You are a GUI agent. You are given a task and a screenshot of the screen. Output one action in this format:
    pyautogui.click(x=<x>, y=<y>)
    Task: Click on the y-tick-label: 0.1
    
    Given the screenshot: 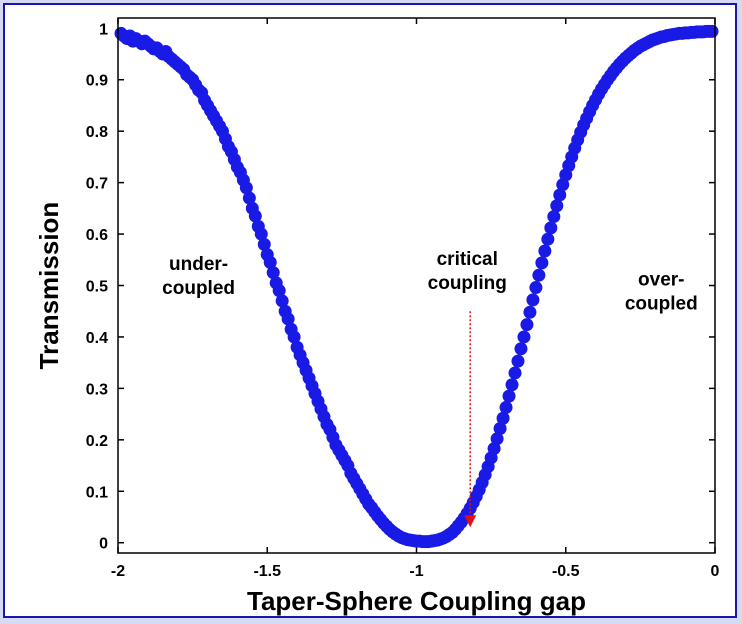 What is the action you would take?
    pyautogui.click(x=97, y=492)
    